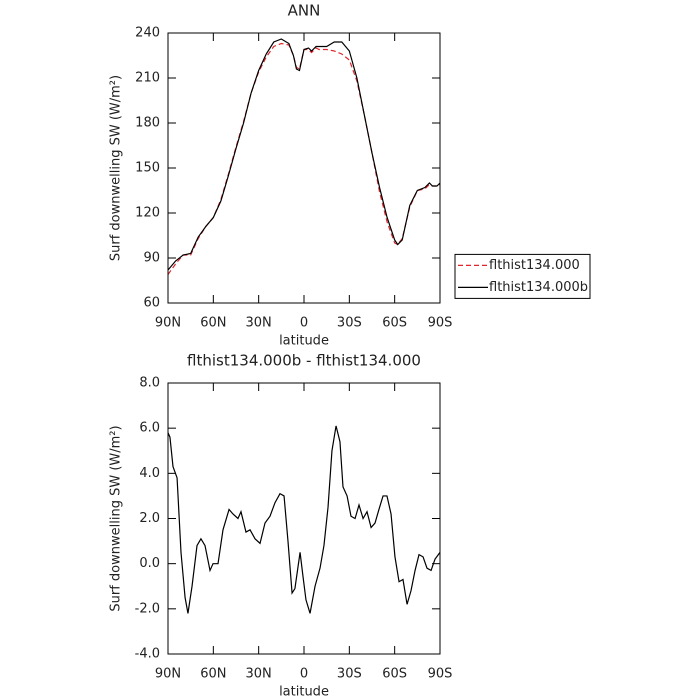 Image resolution: width=700 pixels, height=700 pixels. What do you see at coordinates (147, 608) in the screenshot?
I see `y-tick-label: -2.0` at bounding box center [147, 608].